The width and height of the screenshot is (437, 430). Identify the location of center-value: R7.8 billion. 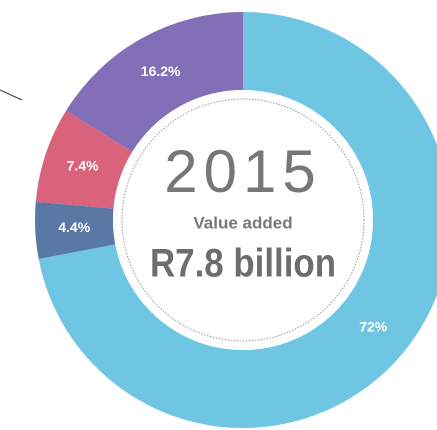
(243, 264).